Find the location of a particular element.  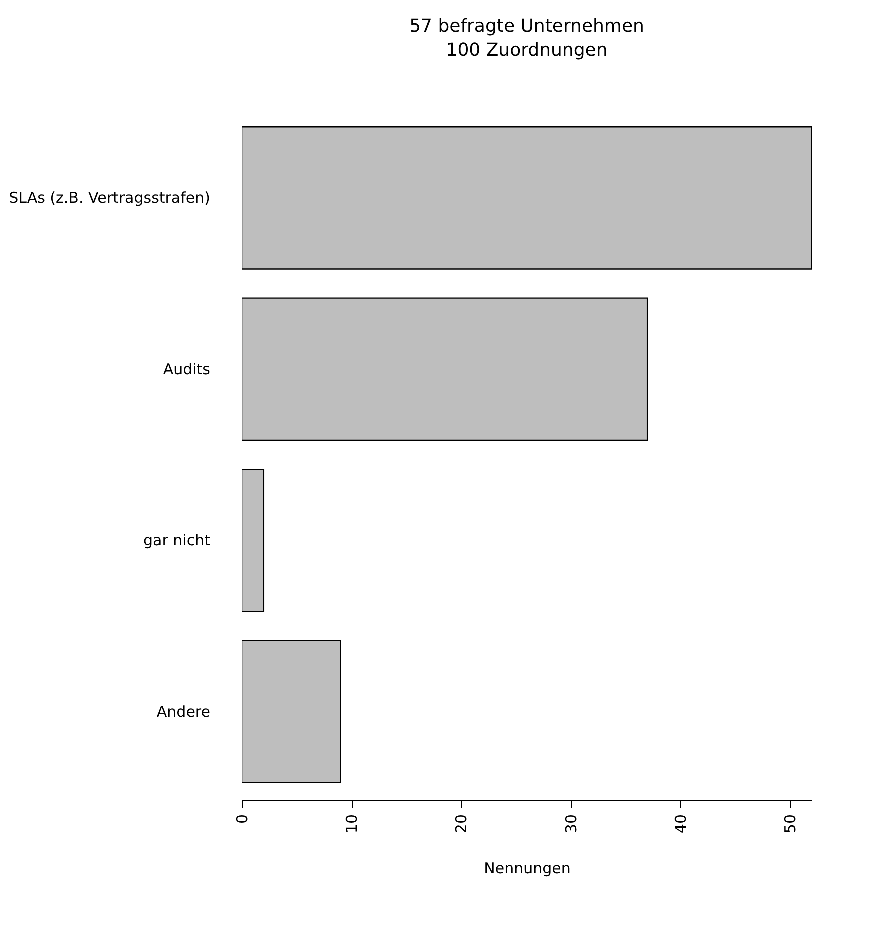

x-tick-label: 30 is located at coordinates (571, 824).